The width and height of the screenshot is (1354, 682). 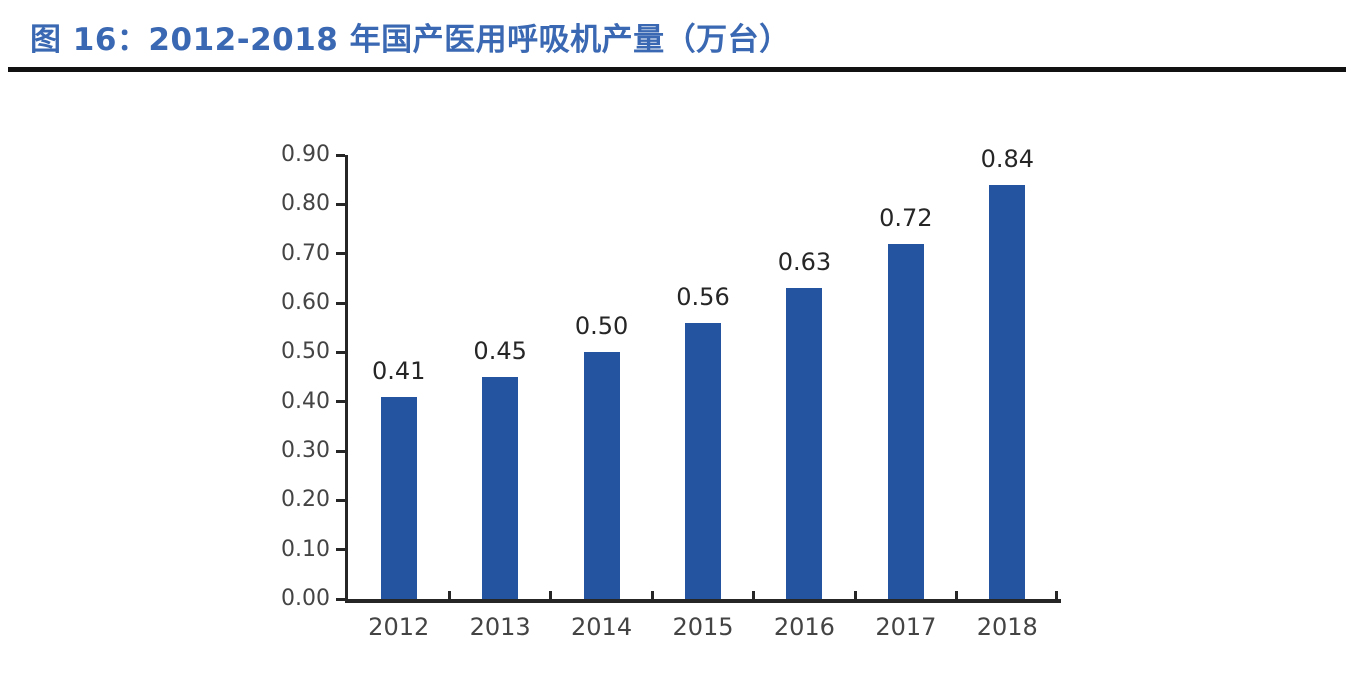 I want to click on y-axis-tick-label: 0.10, so click(x=305, y=549).